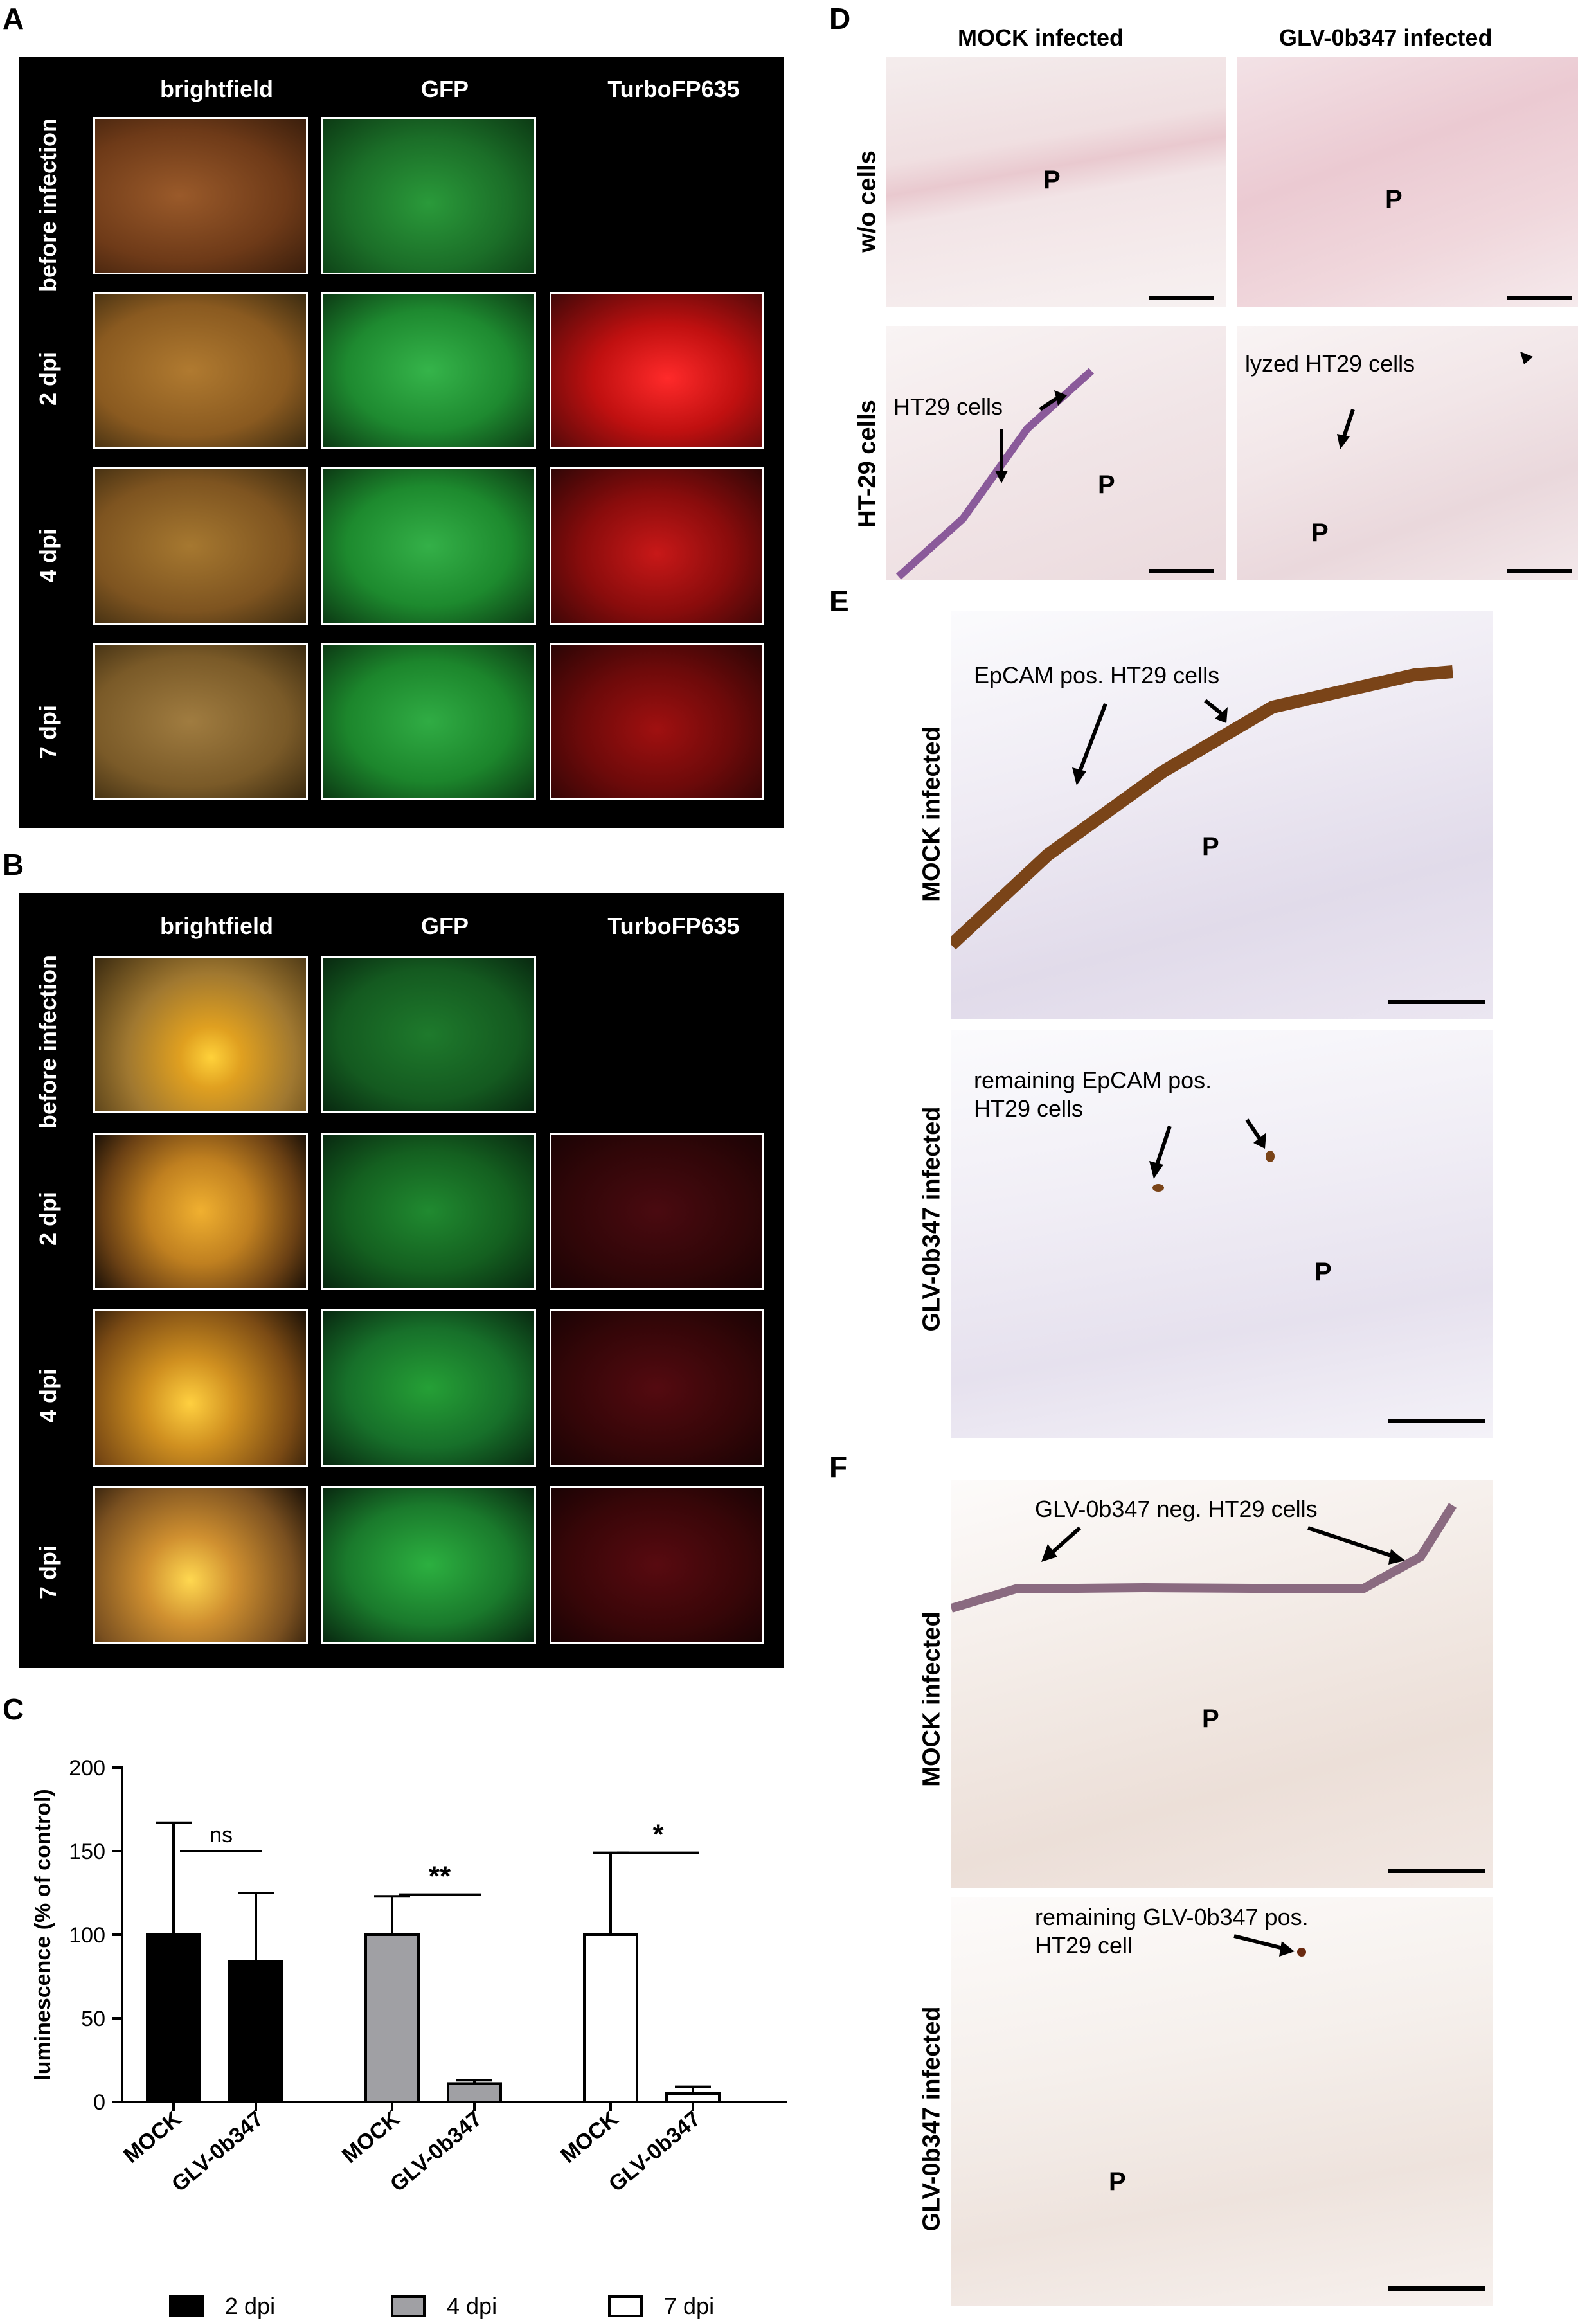  Describe the element at coordinates (1330, 363) in the screenshot. I see `d-glv-ht29-annotation: lyzed HT29 cells` at that location.